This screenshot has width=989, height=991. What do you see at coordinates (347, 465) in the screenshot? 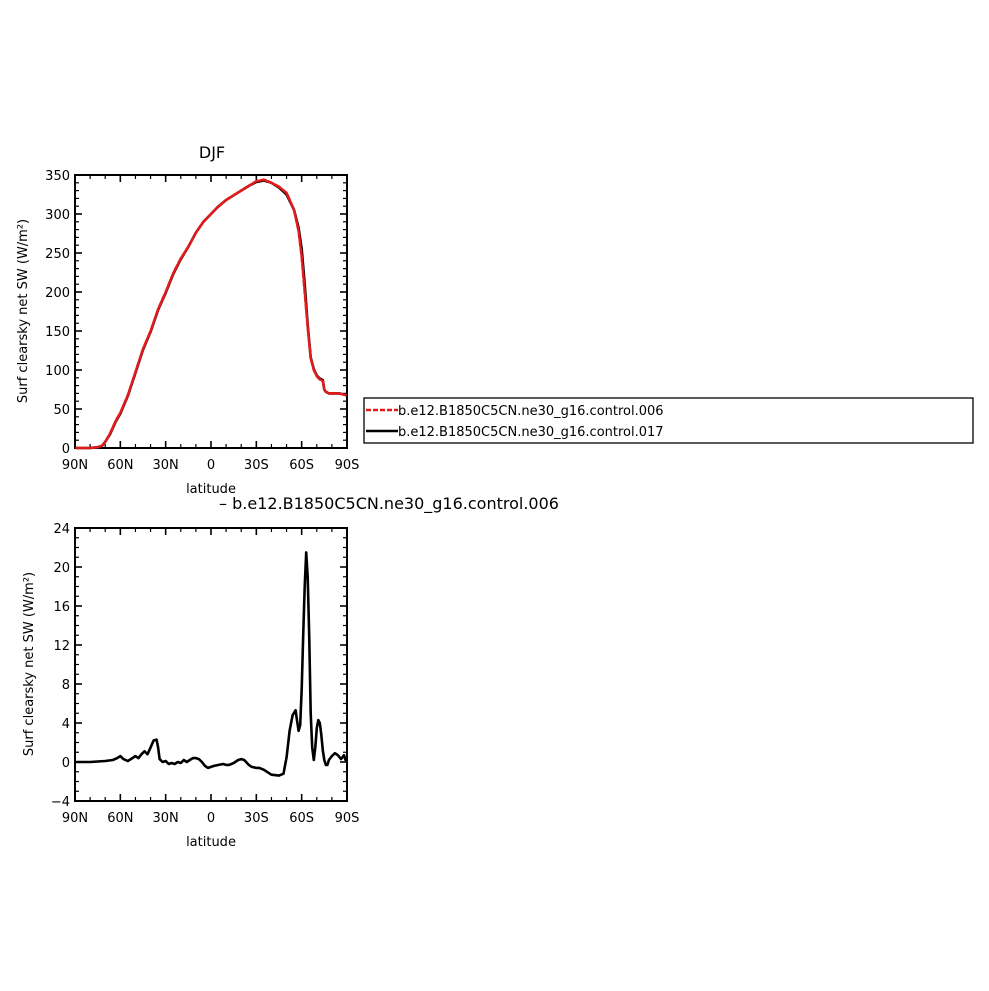
I see `top-x-tick-label: 90S` at bounding box center [347, 465].